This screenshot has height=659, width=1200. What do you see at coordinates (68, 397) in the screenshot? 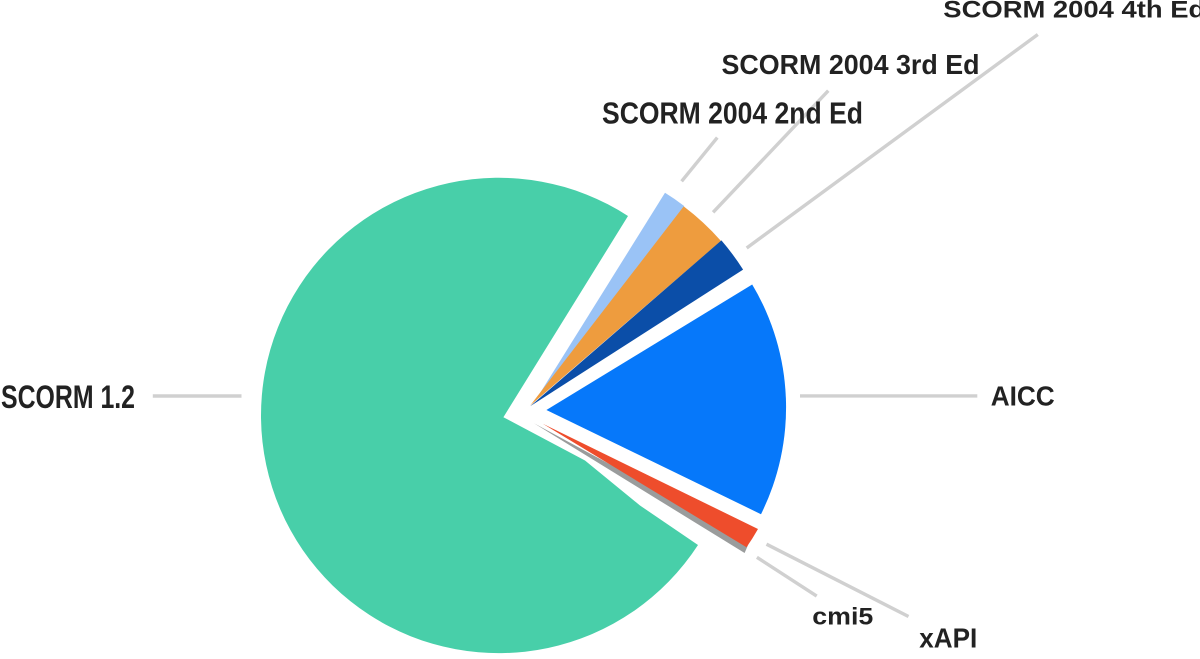
I see `svg-text: SCORM 1.2` at bounding box center [68, 397].